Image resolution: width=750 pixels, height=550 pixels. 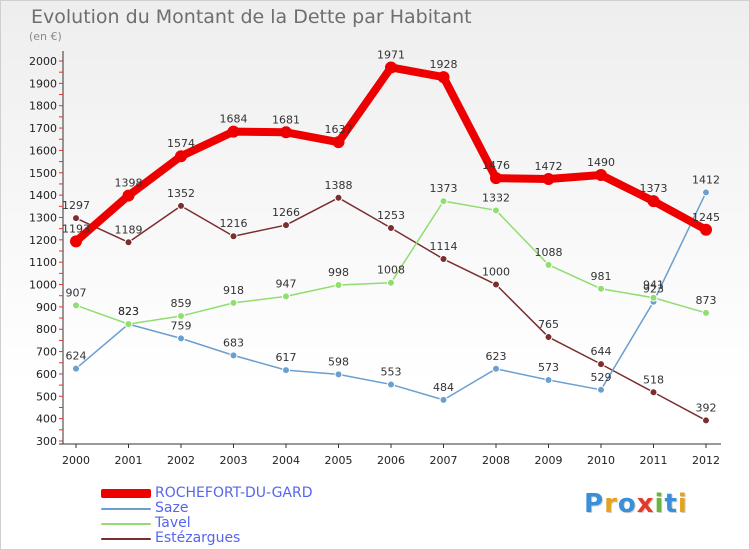 I want to click on x-tick-label: 2007, so click(x=444, y=460).